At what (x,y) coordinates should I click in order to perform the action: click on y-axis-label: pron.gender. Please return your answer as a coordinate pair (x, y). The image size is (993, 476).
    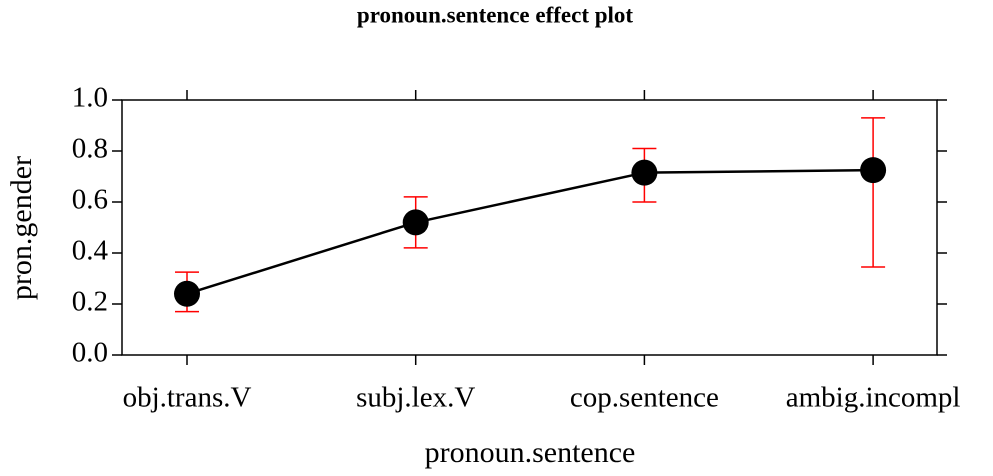
    Looking at the image, I should click on (21, 228).